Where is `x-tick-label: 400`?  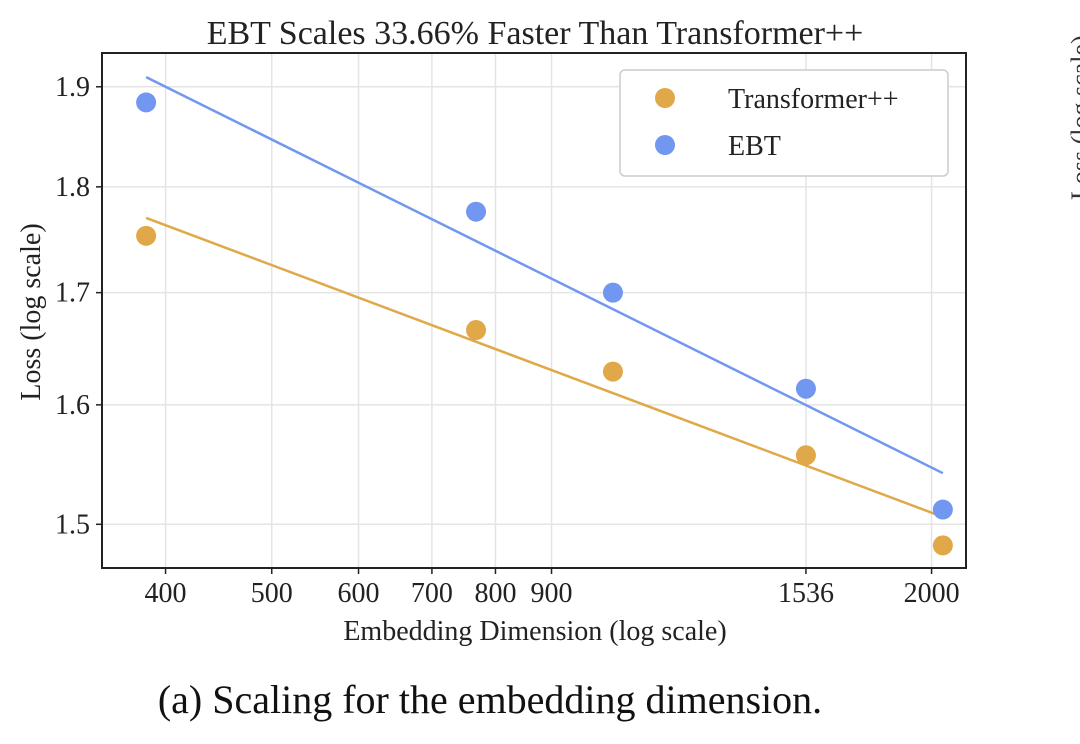
x-tick-label: 400 is located at coordinates (166, 593).